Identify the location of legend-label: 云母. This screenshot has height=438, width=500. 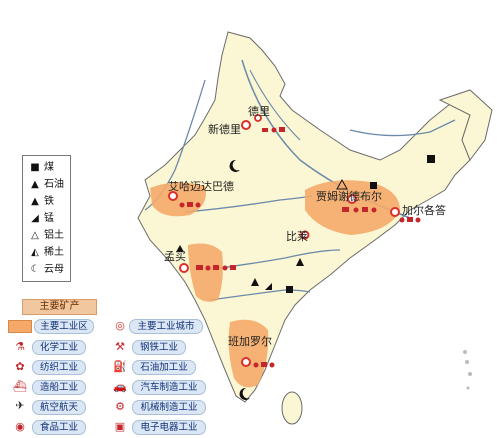
(54, 269).